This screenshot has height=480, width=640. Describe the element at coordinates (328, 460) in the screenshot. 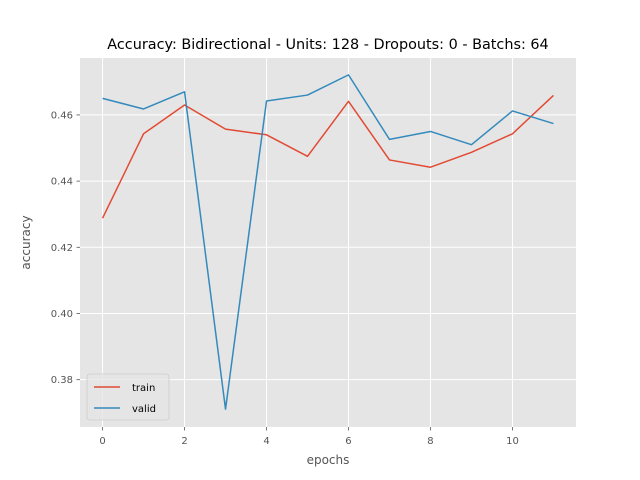

I see `x-axis-label: epochs` at that location.